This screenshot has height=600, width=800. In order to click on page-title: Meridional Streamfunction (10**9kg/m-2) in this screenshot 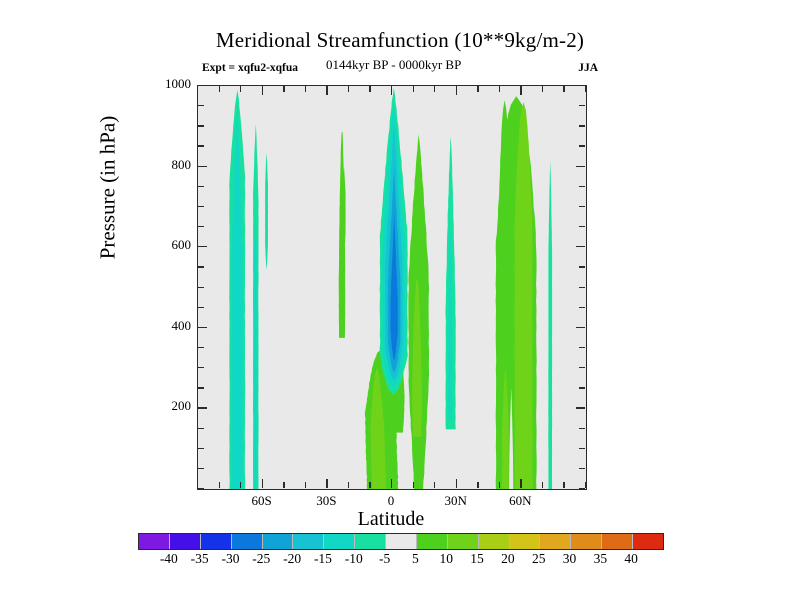, I will do `click(400, 40)`.